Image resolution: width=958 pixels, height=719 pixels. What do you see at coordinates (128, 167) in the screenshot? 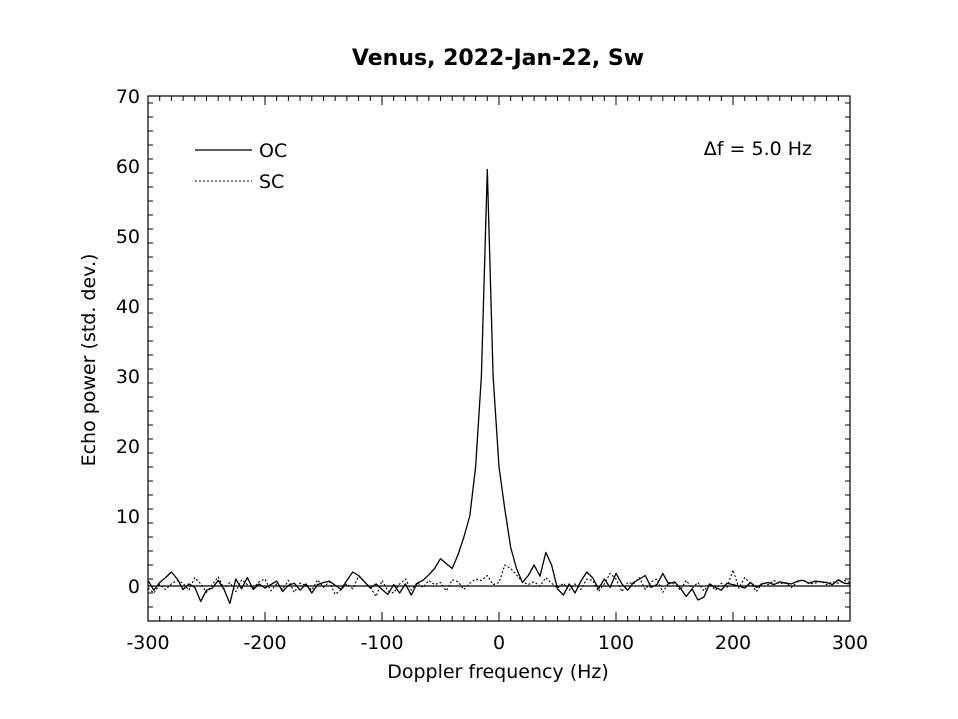
I see `y-tick-label: 60` at bounding box center [128, 167].